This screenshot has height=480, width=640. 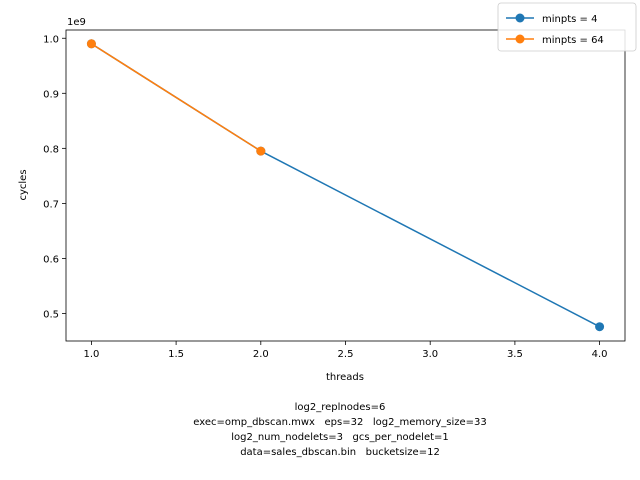 What do you see at coordinates (567, 27) in the screenshot?
I see `legend: minpts = 4 minpts = 64` at bounding box center [567, 27].